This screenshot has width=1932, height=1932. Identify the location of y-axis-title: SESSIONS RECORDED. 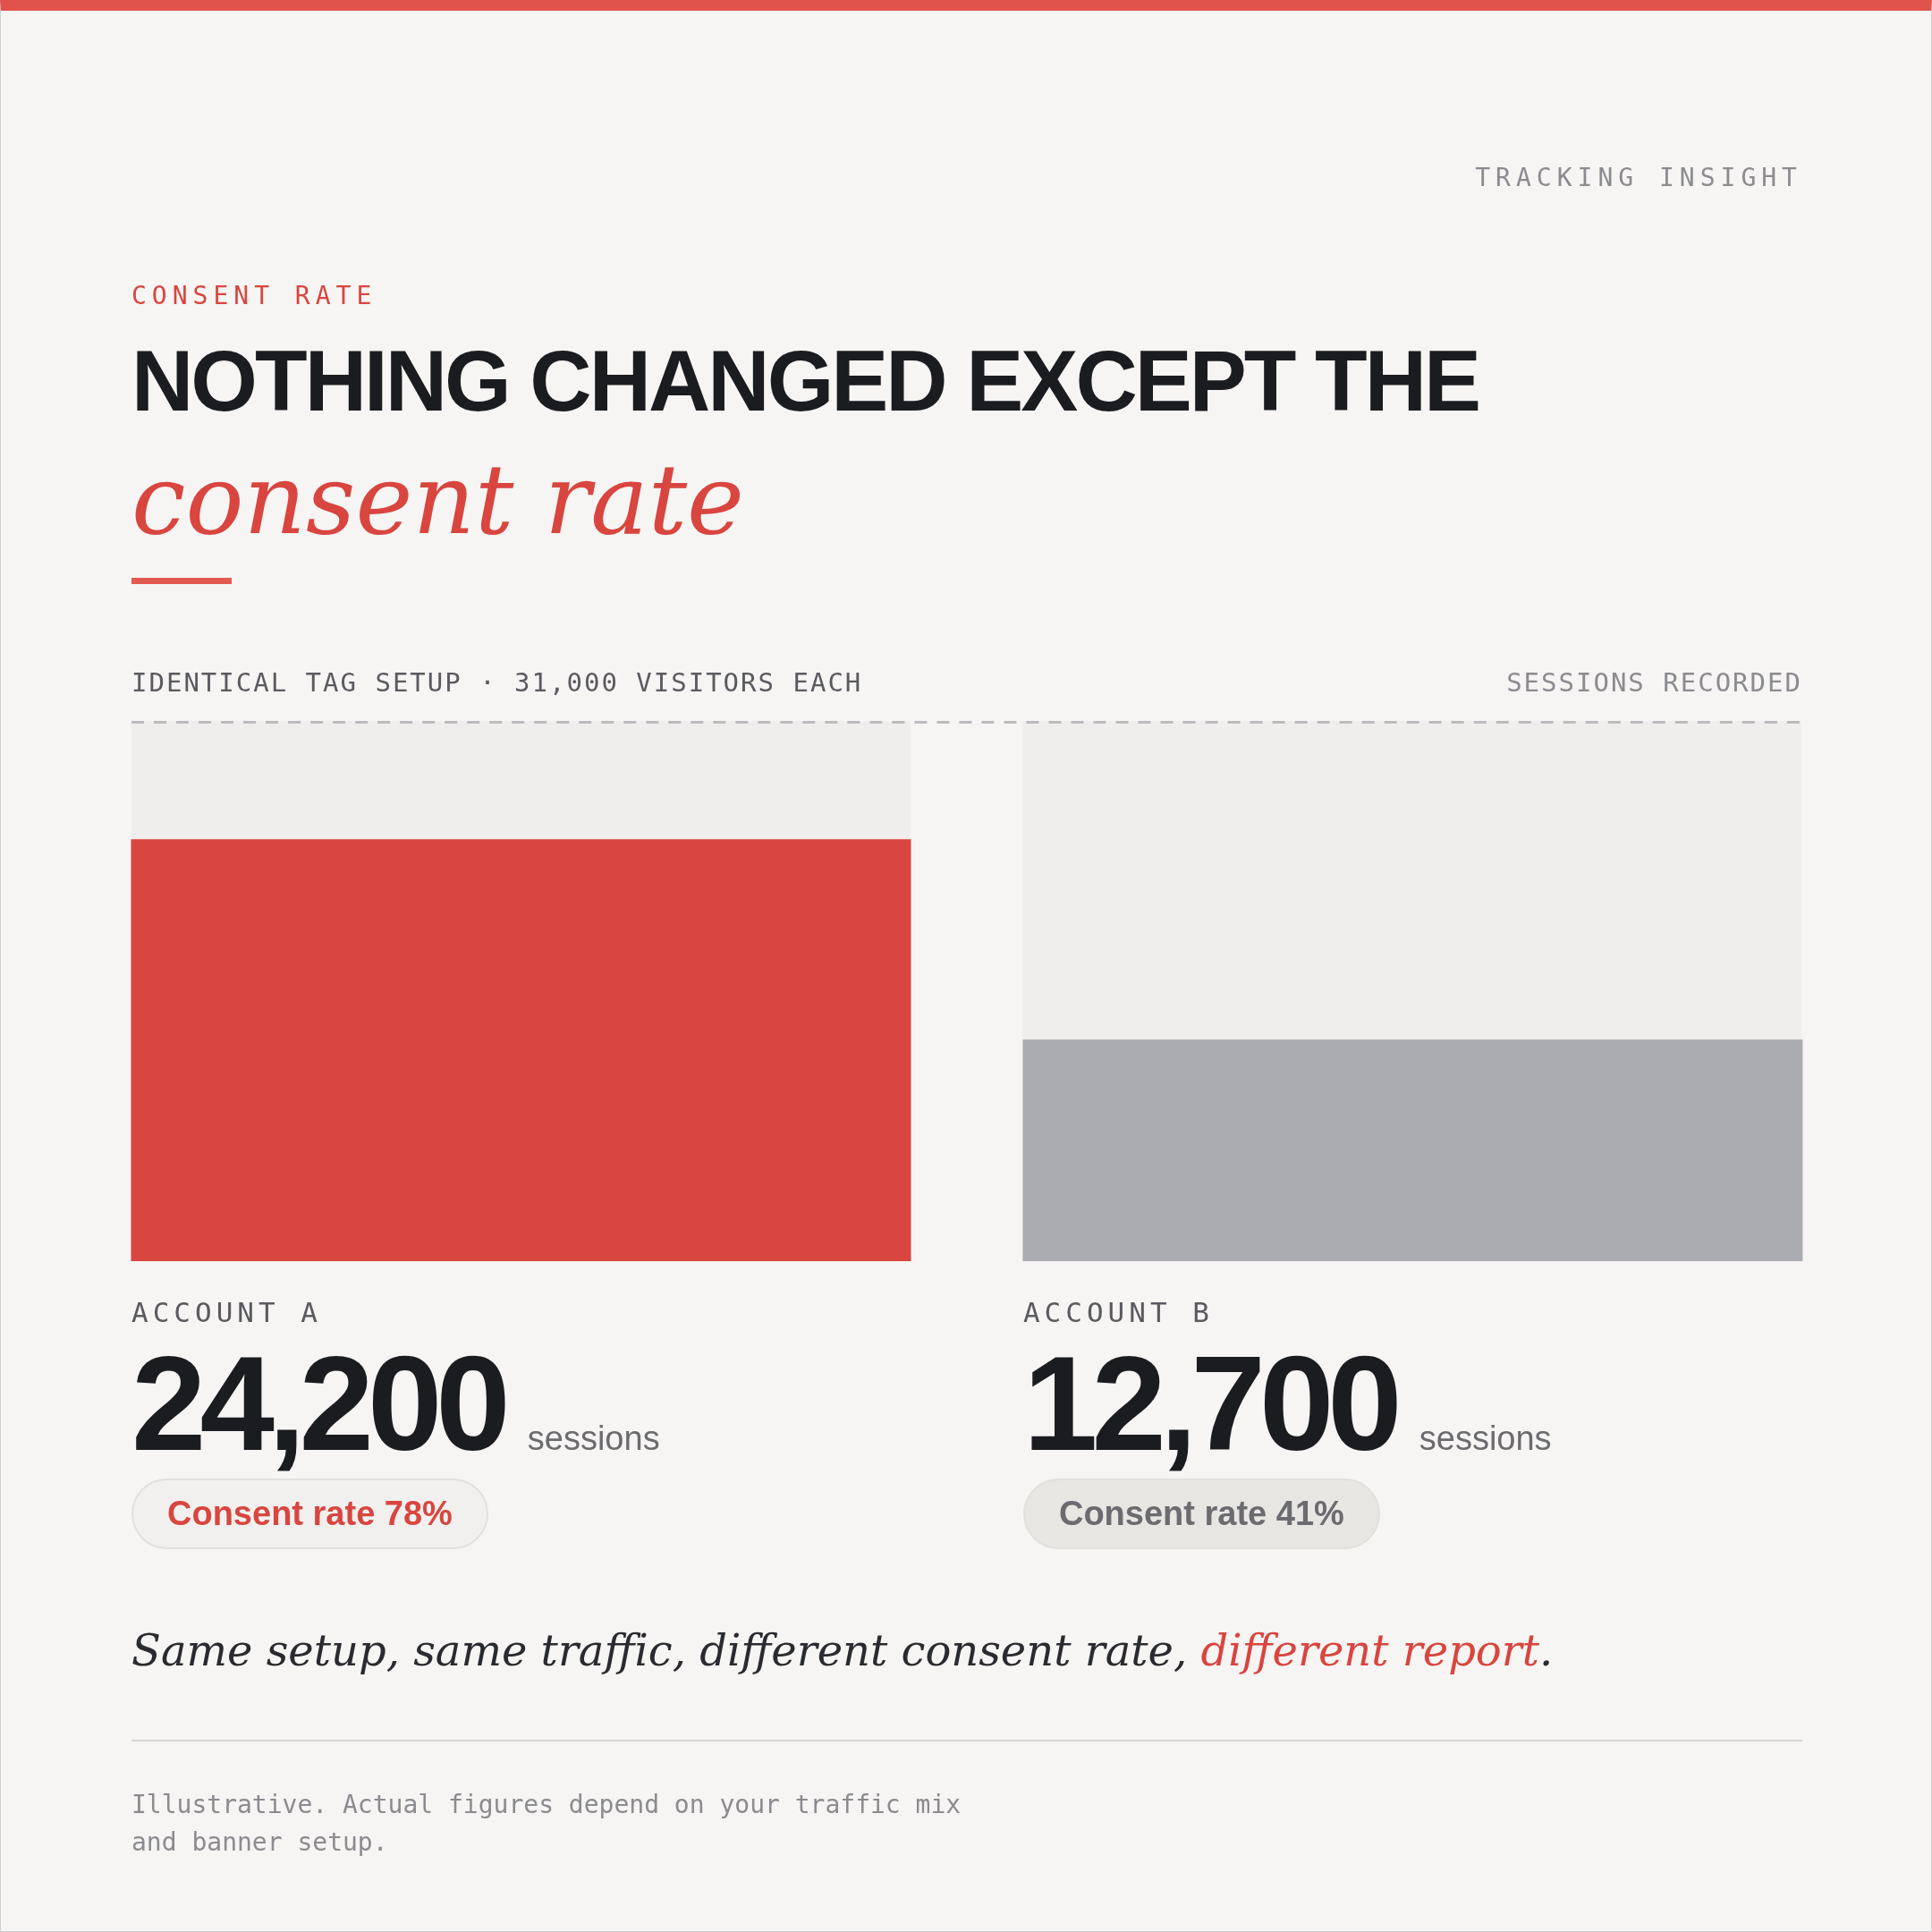
(1654, 682).